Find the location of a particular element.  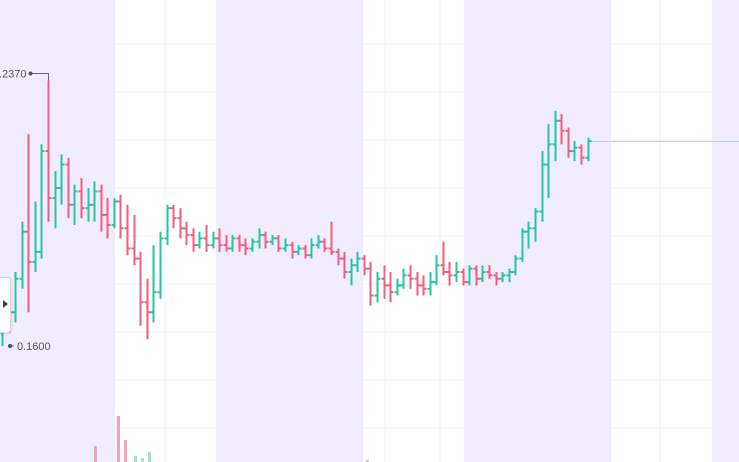

high-marker: 0.2370 is located at coordinates (24, 74).